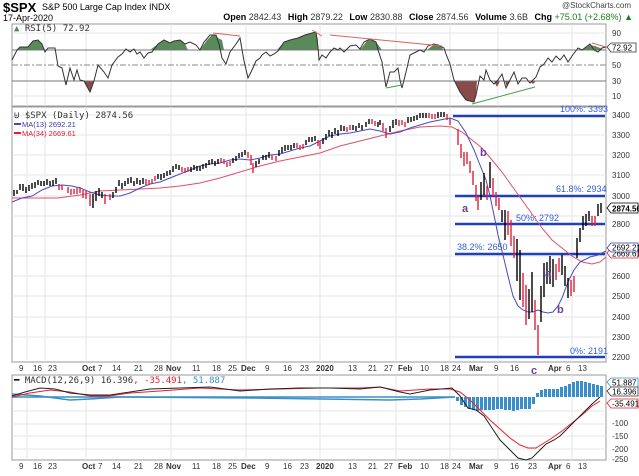 Image resolution: width=639 pixels, height=476 pixels. Describe the element at coordinates (621, 224) in the screenshot. I see `svg-text: 2800` at that location.